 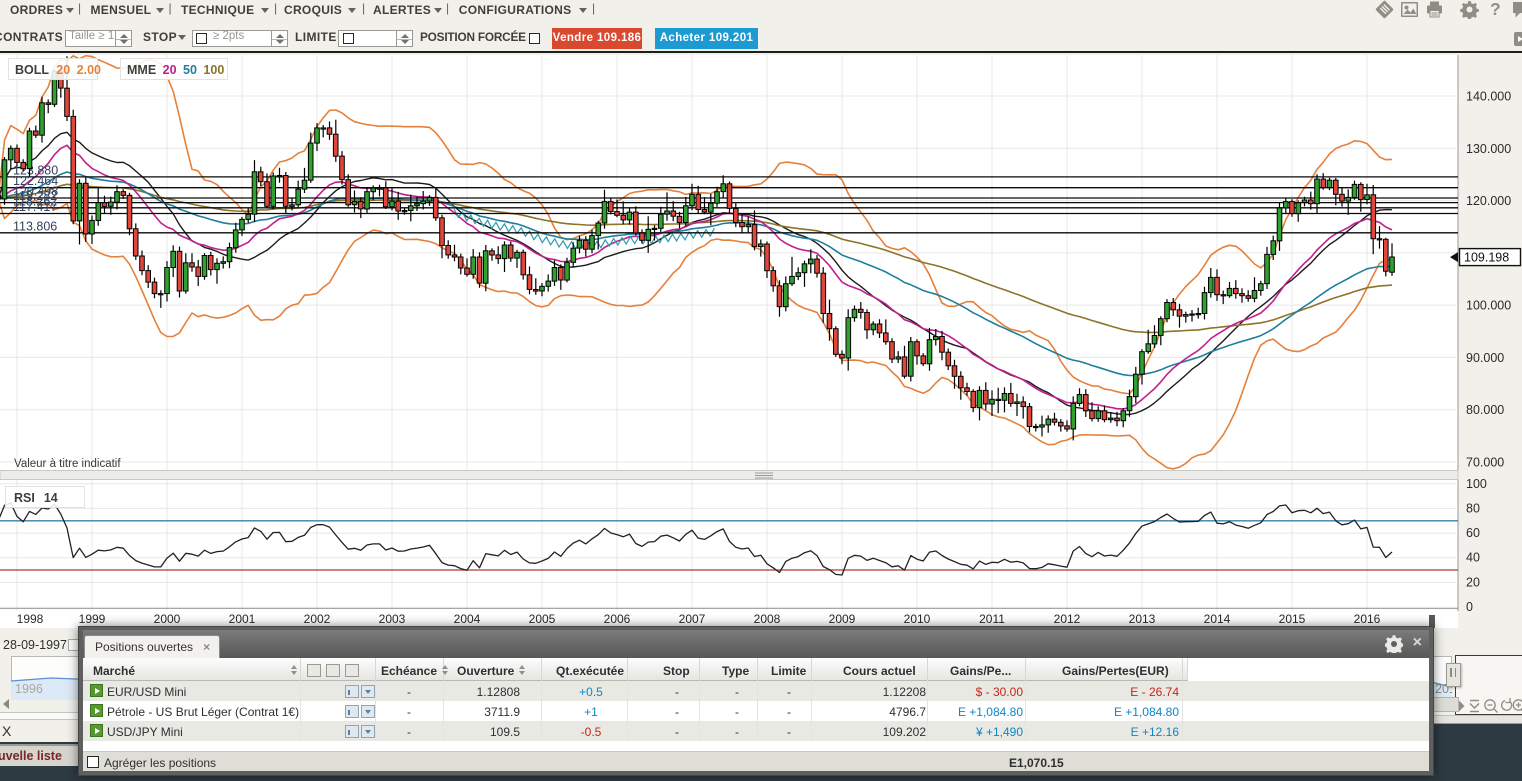 I want to click on svg-text: 130.000, so click(x=1488, y=149).